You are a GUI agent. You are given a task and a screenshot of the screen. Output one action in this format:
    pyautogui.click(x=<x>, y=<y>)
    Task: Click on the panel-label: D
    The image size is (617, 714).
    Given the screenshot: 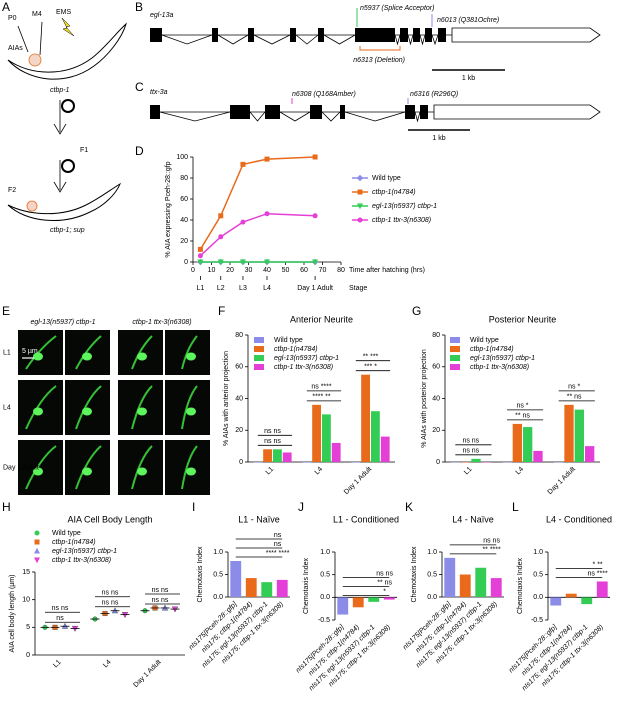 What is the action you would take?
    pyautogui.click(x=139, y=151)
    